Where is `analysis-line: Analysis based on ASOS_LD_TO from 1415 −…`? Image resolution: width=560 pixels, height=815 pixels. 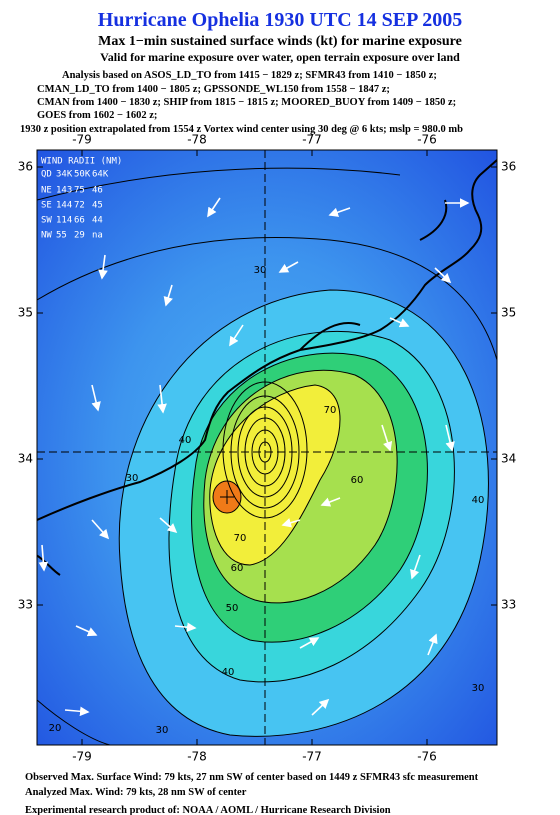
analysis-line: Analysis based on ASOS_LD_TO from 1415 −… is located at coordinates (249, 75).